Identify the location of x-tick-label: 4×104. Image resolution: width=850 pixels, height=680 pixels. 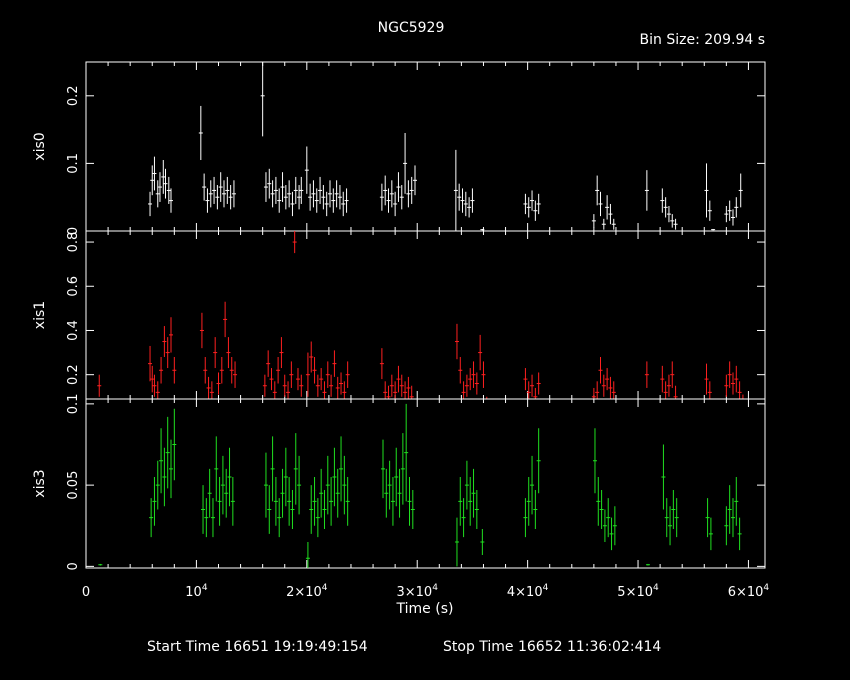
(528, 591).